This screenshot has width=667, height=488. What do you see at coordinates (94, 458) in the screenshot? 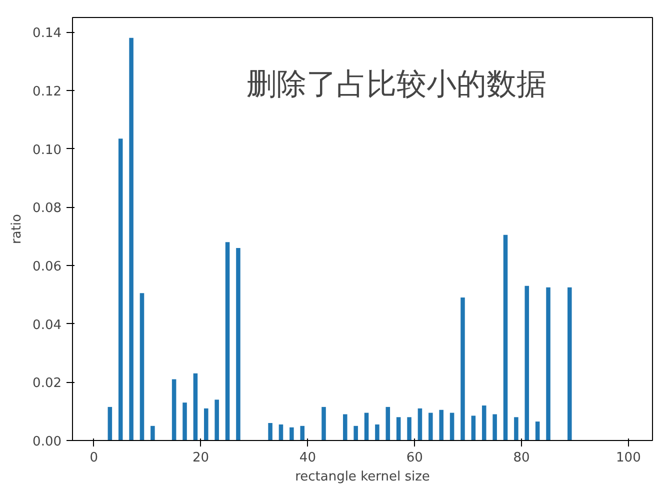
I see `x-tick-label: 0` at bounding box center [94, 458].